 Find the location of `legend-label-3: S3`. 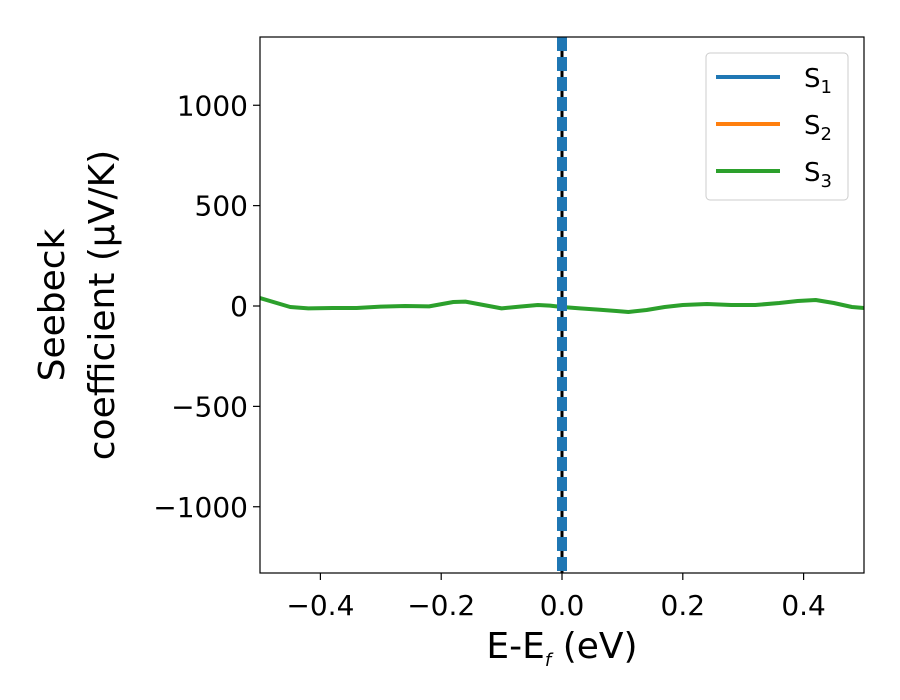

legend-label-3: S3 is located at coordinates (818, 175).